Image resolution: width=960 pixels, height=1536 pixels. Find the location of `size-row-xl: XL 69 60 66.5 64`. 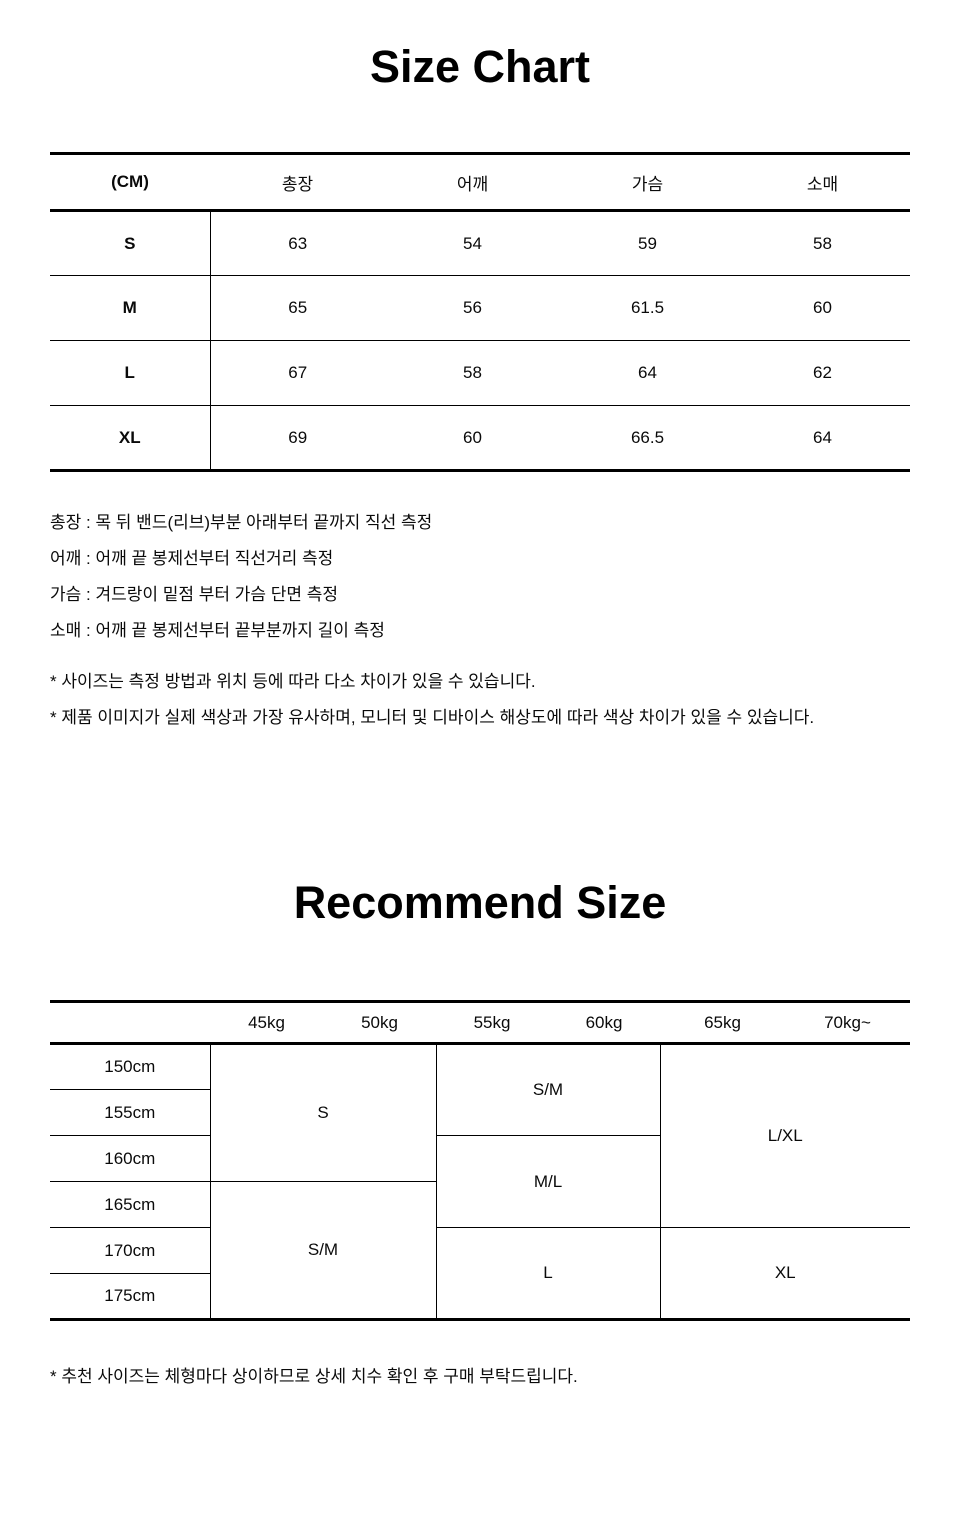

size-row-xl: XL 69 60 66.5 64 is located at coordinates (480, 438).